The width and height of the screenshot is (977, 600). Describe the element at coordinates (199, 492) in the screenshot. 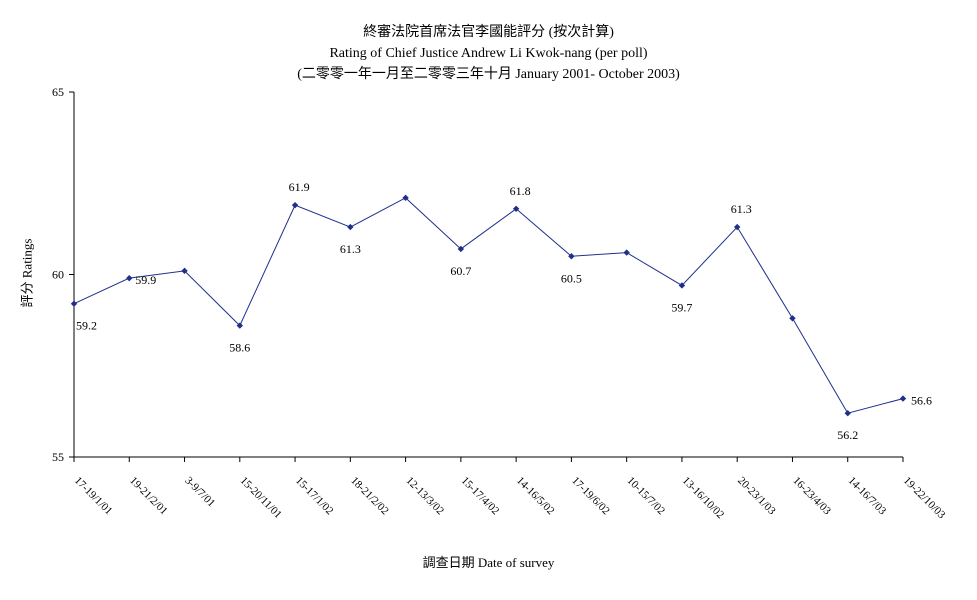

I see `x-tick-label: 3-9/7/01` at that location.